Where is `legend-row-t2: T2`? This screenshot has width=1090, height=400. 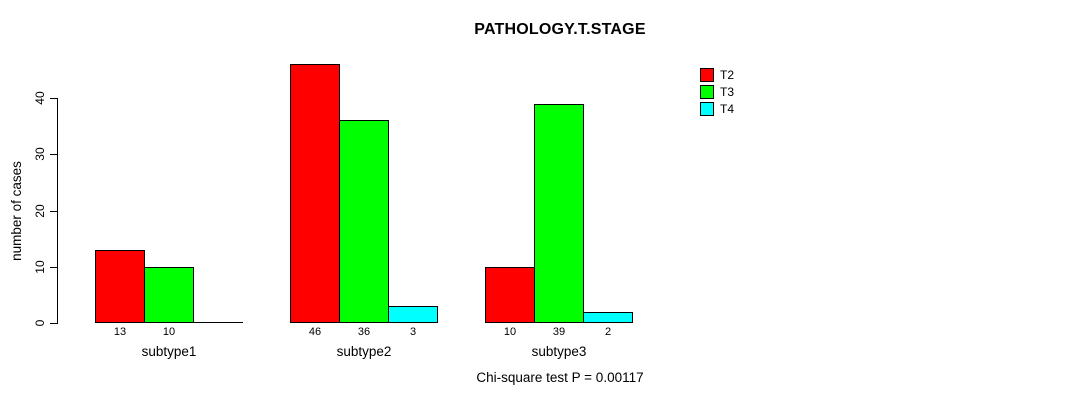
legend-row-t2: T2 is located at coordinates (717, 74).